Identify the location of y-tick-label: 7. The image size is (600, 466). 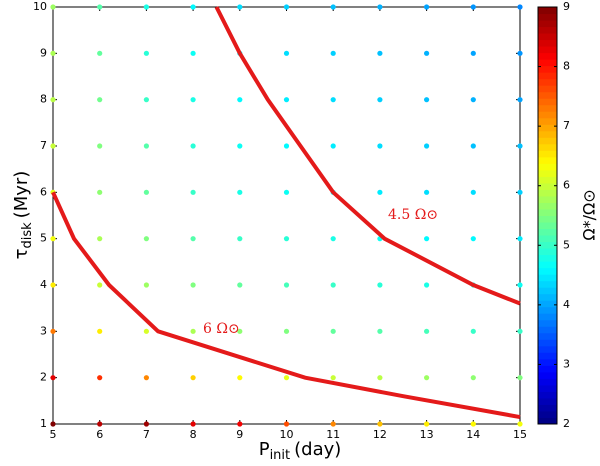
(43, 145).